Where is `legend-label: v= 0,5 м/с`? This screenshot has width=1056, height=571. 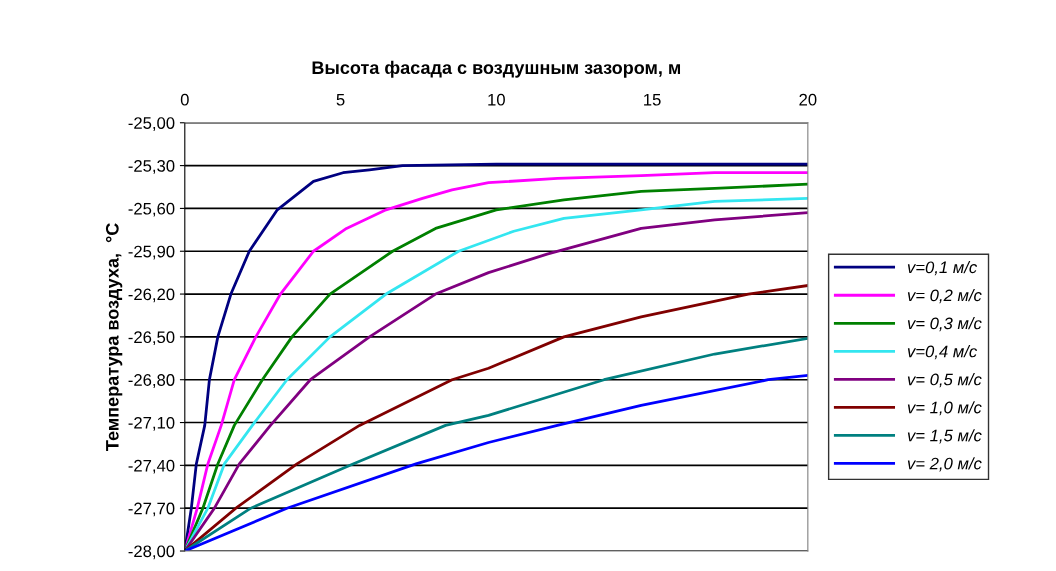 legend-label: v= 0,5 м/с is located at coordinates (944, 380).